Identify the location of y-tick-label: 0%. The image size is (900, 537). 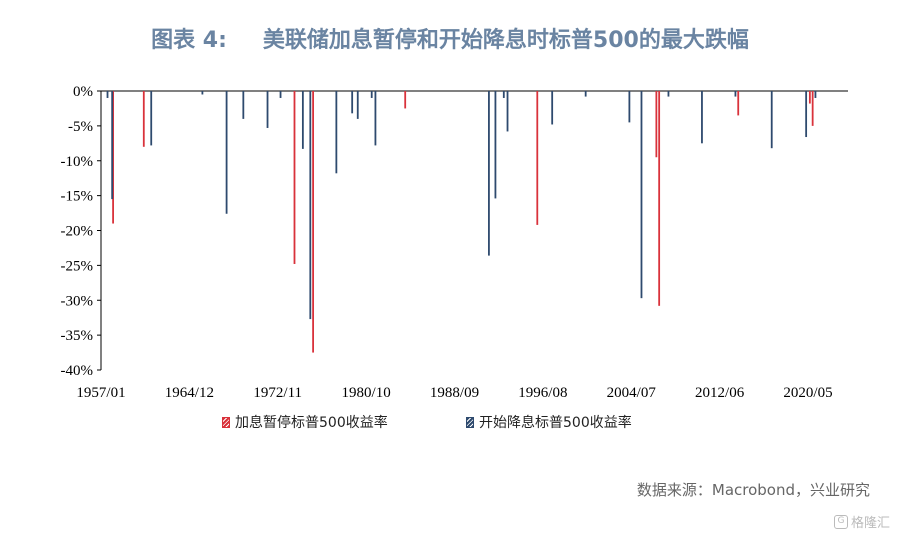
(83, 92).